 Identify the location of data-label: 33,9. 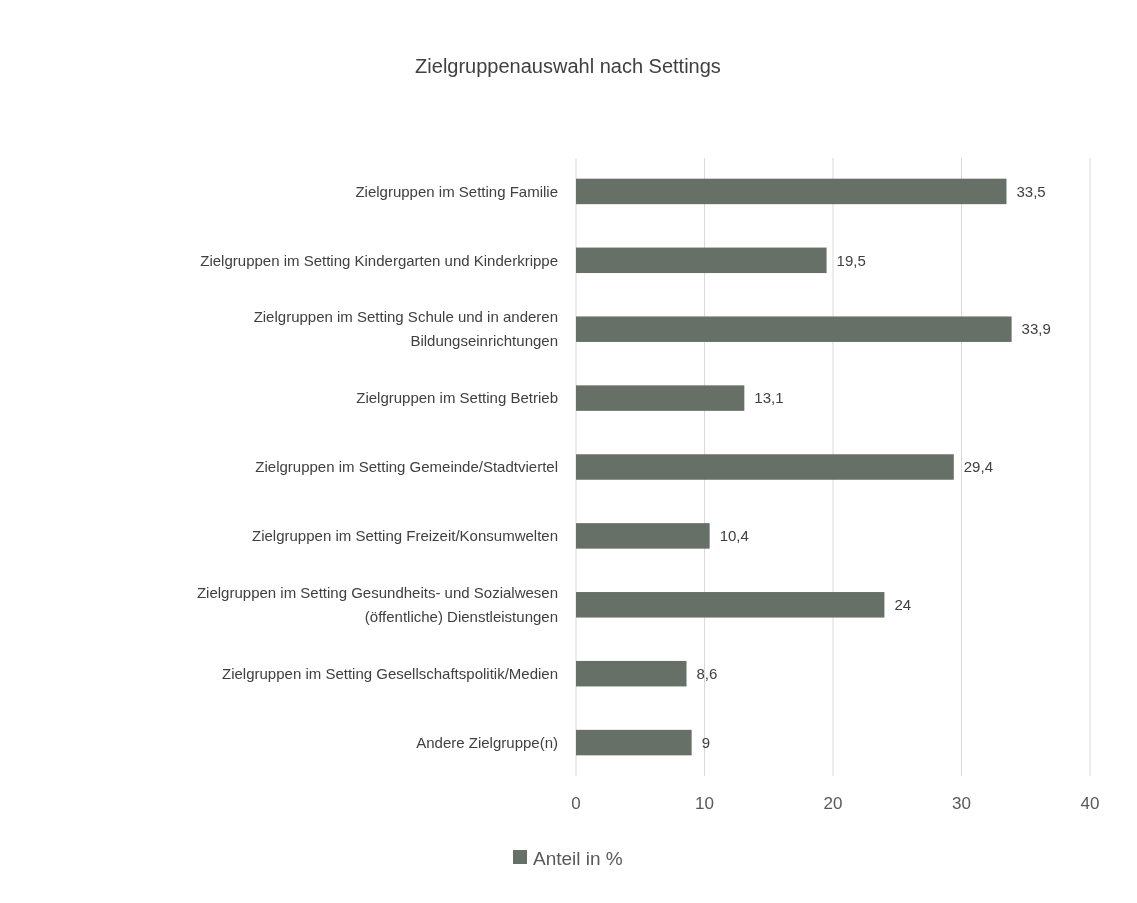
(1036, 329).